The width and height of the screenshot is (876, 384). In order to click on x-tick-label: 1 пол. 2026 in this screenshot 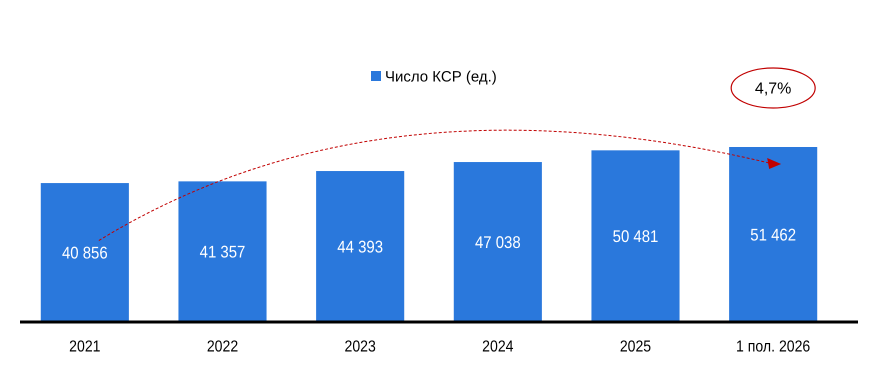, I will do `click(773, 347)`.